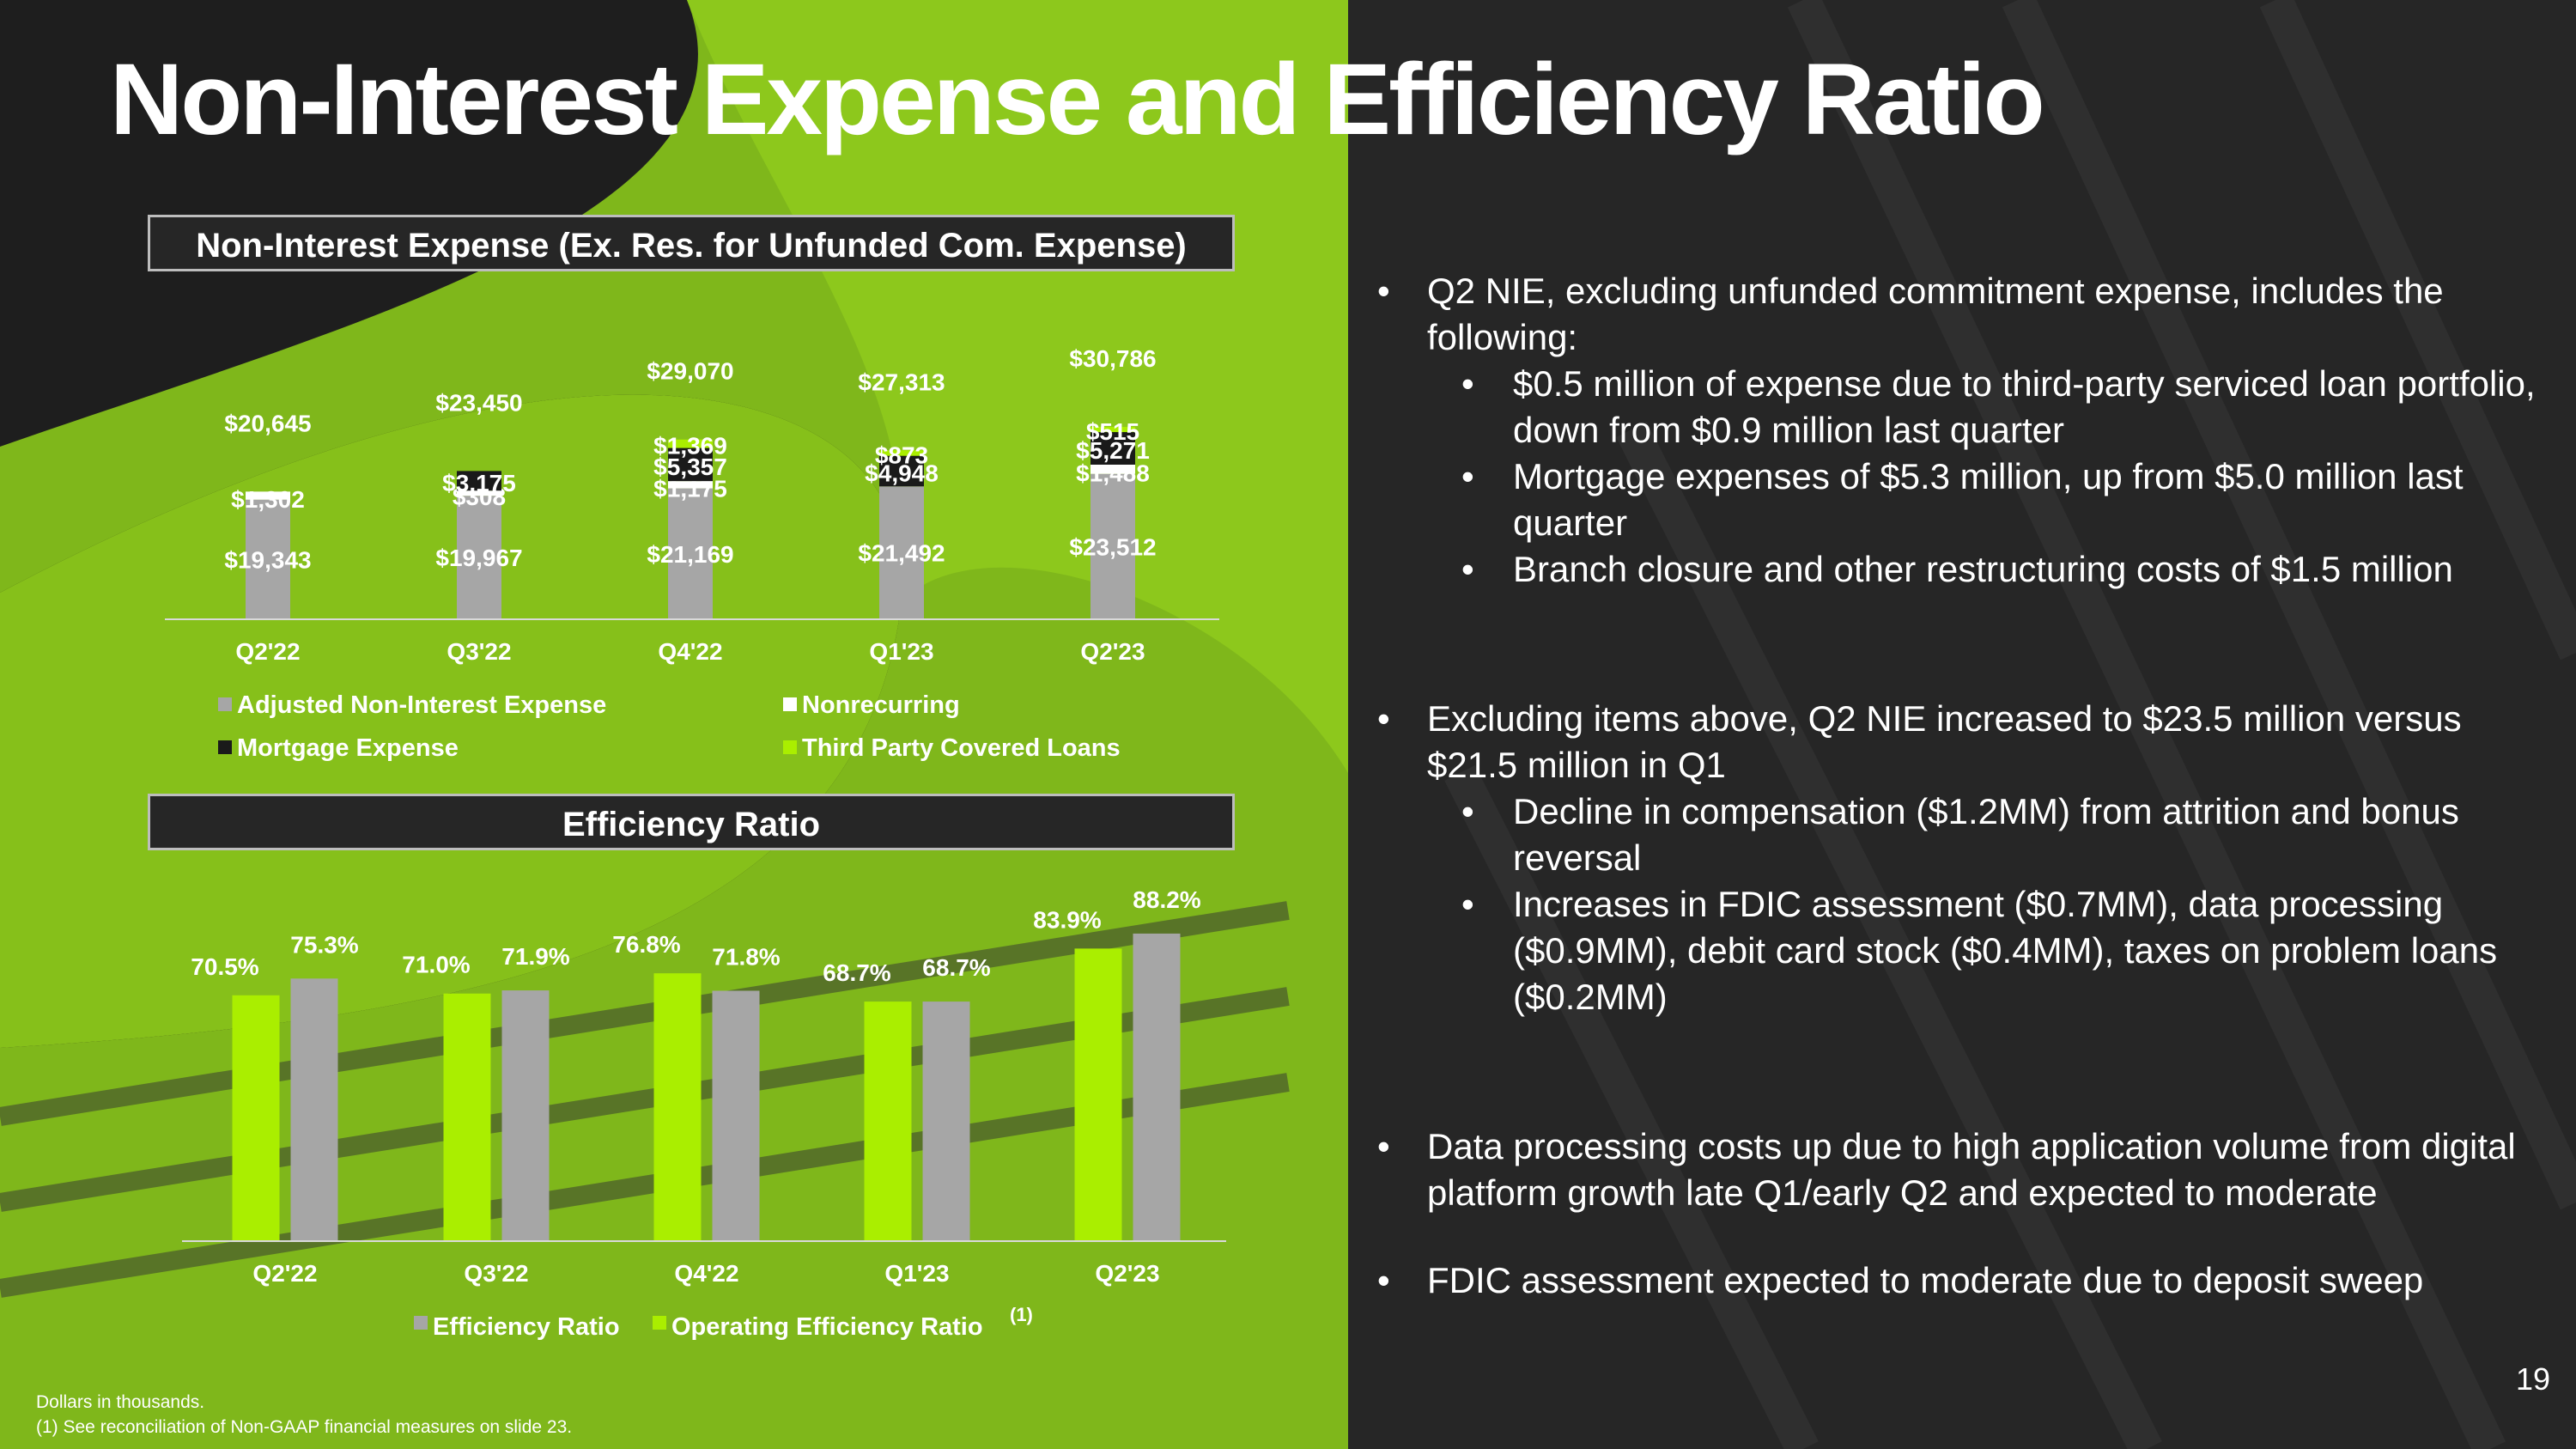 Image resolution: width=2576 pixels, height=1449 pixels. Describe the element at coordinates (268, 423) in the screenshot. I see `nie-total-label: $20,645` at that location.